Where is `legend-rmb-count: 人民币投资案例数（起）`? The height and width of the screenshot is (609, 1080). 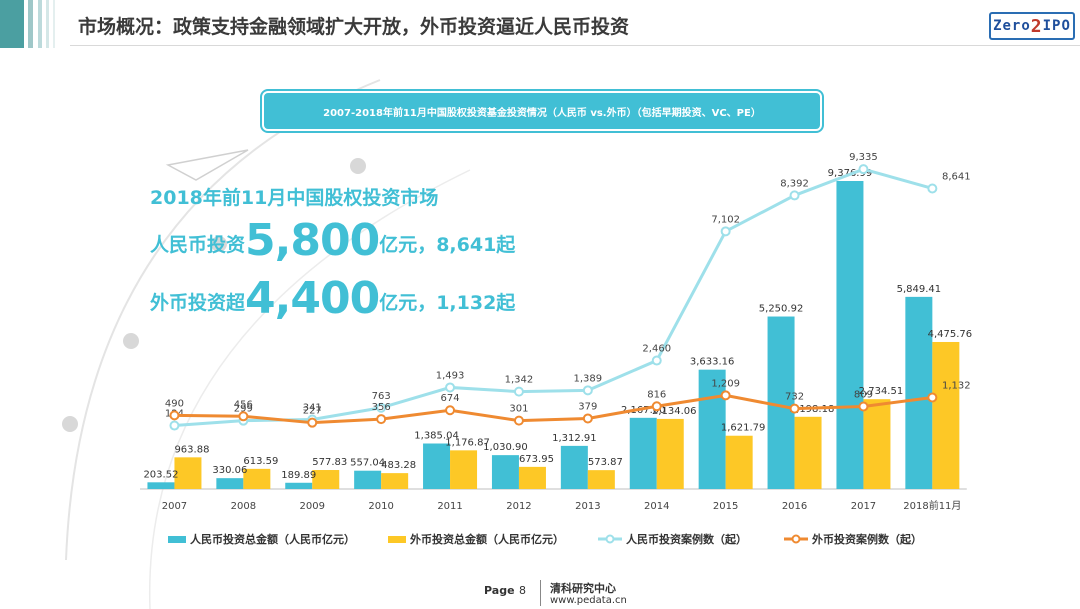 legend-rmb-count: 人民币投资案例数（起） is located at coordinates (672, 539).